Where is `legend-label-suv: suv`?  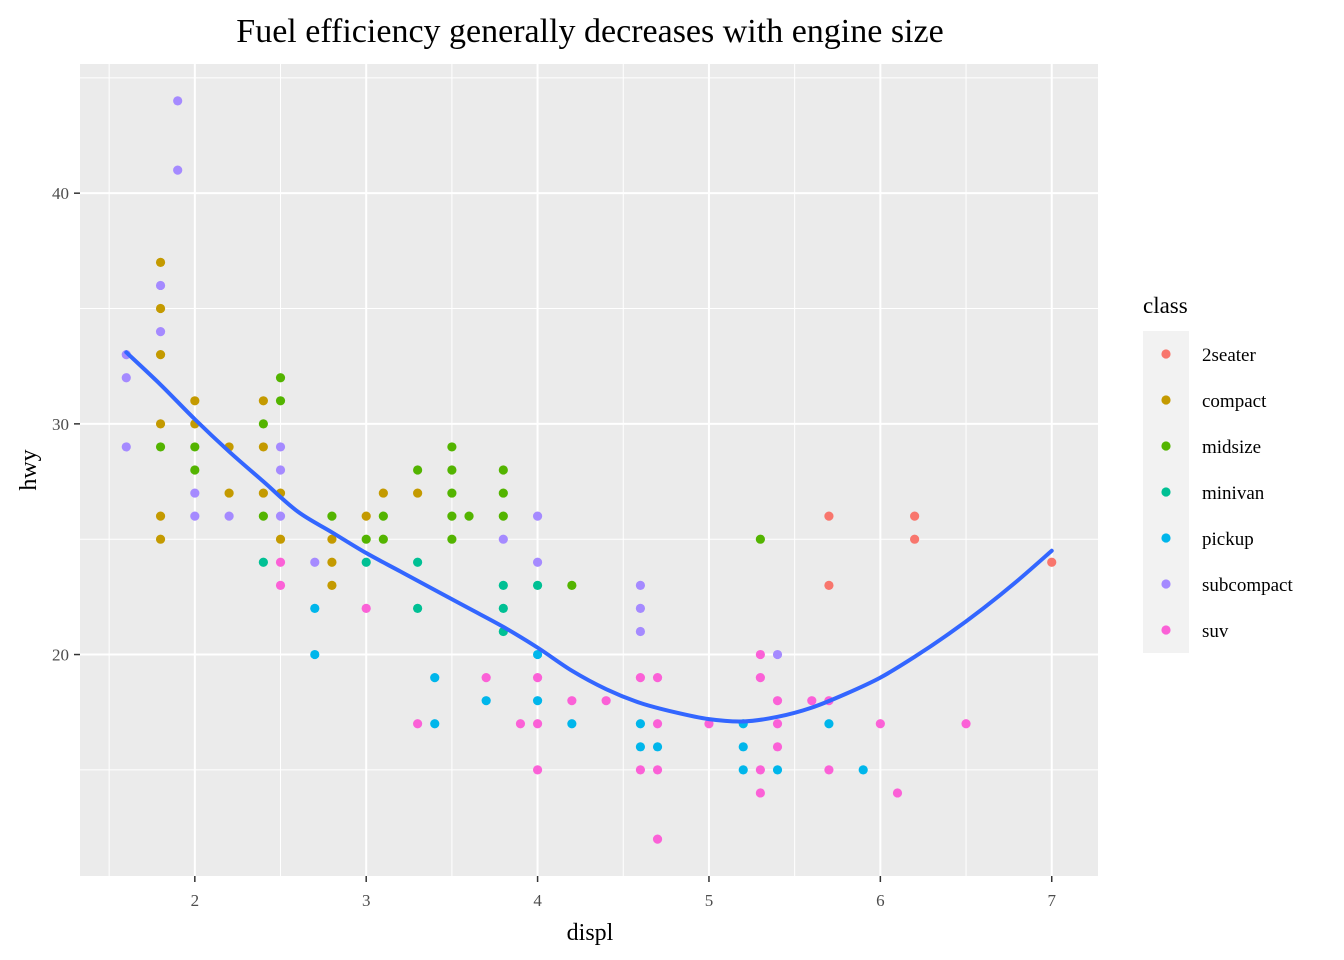
legend-label-suv: suv is located at coordinates (1215, 631).